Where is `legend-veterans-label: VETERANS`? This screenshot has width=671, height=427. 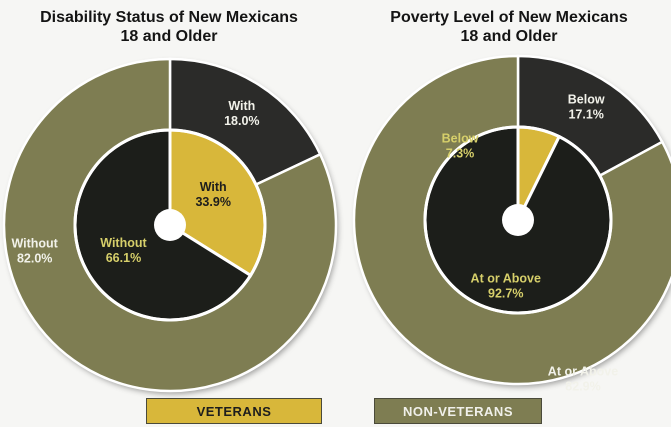
legend-veterans-label: VETERANS is located at coordinates (234, 411).